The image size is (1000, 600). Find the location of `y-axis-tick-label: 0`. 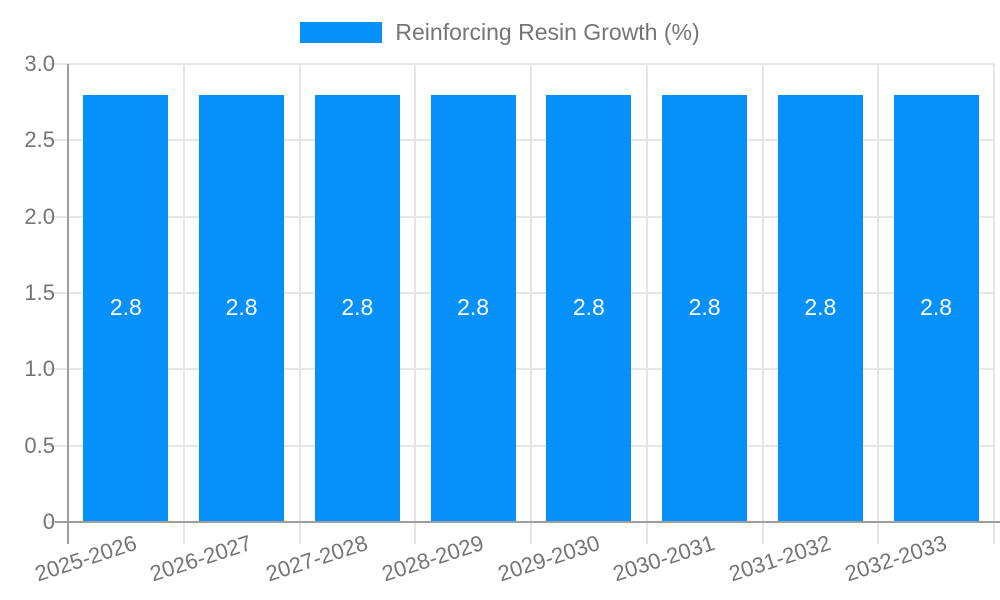

y-axis-tick-label: 0 is located at coordinates (48, 521).